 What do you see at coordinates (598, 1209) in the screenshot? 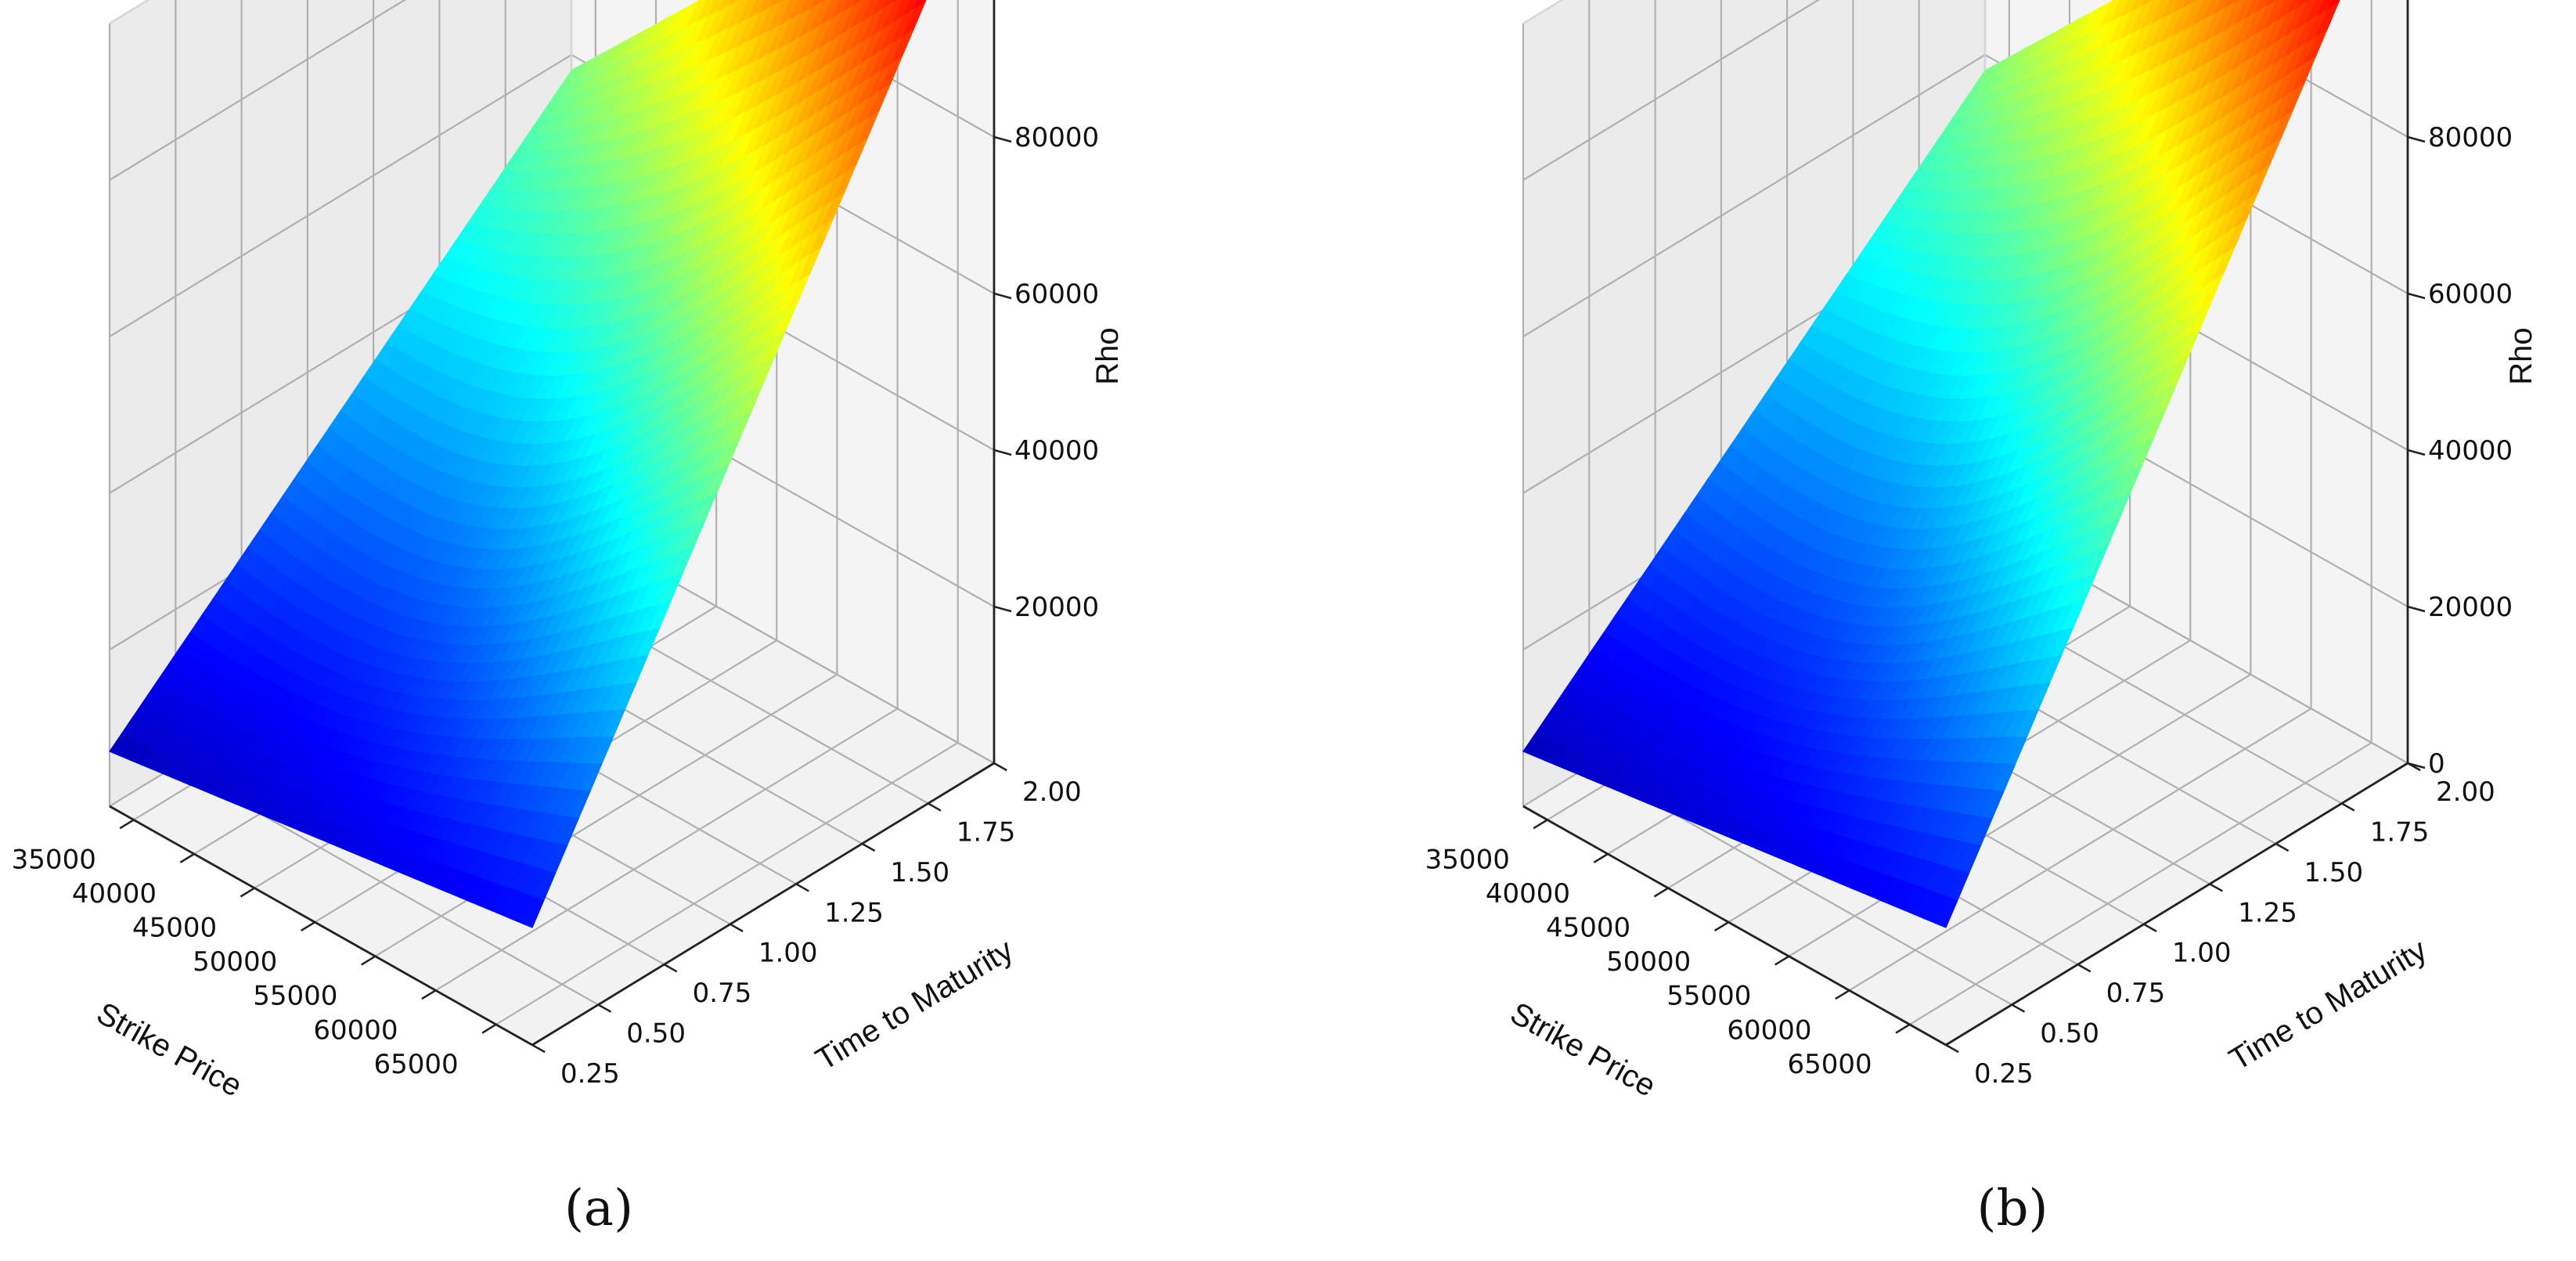
I see `panel-caption: (a)` at bounding box center [598, 1209].